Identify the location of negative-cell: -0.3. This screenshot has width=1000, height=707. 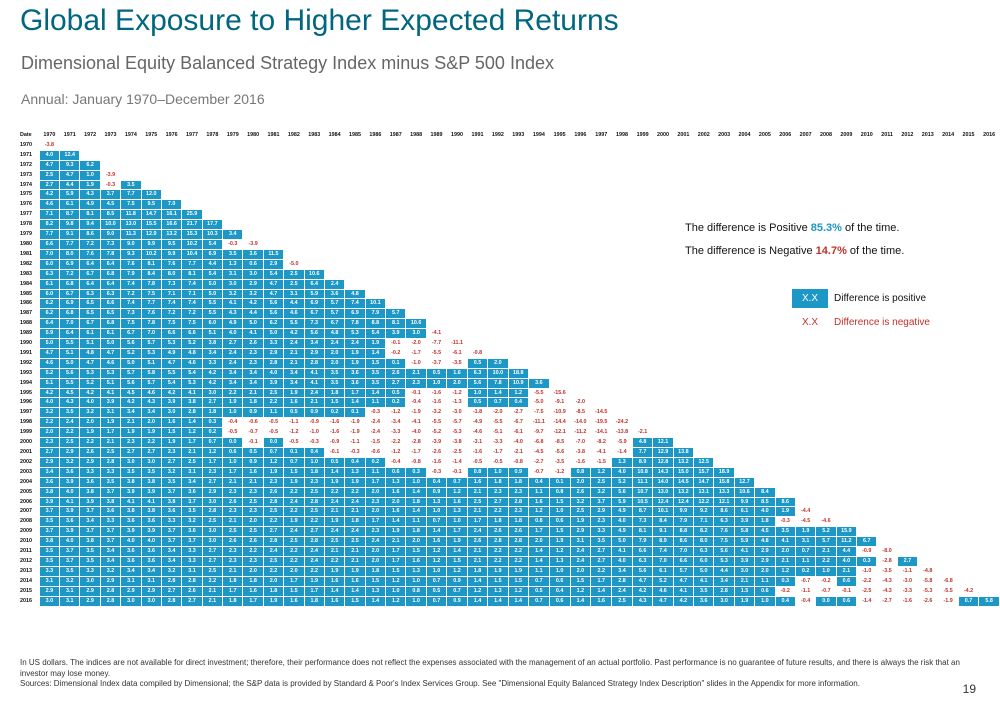
(355, 452).